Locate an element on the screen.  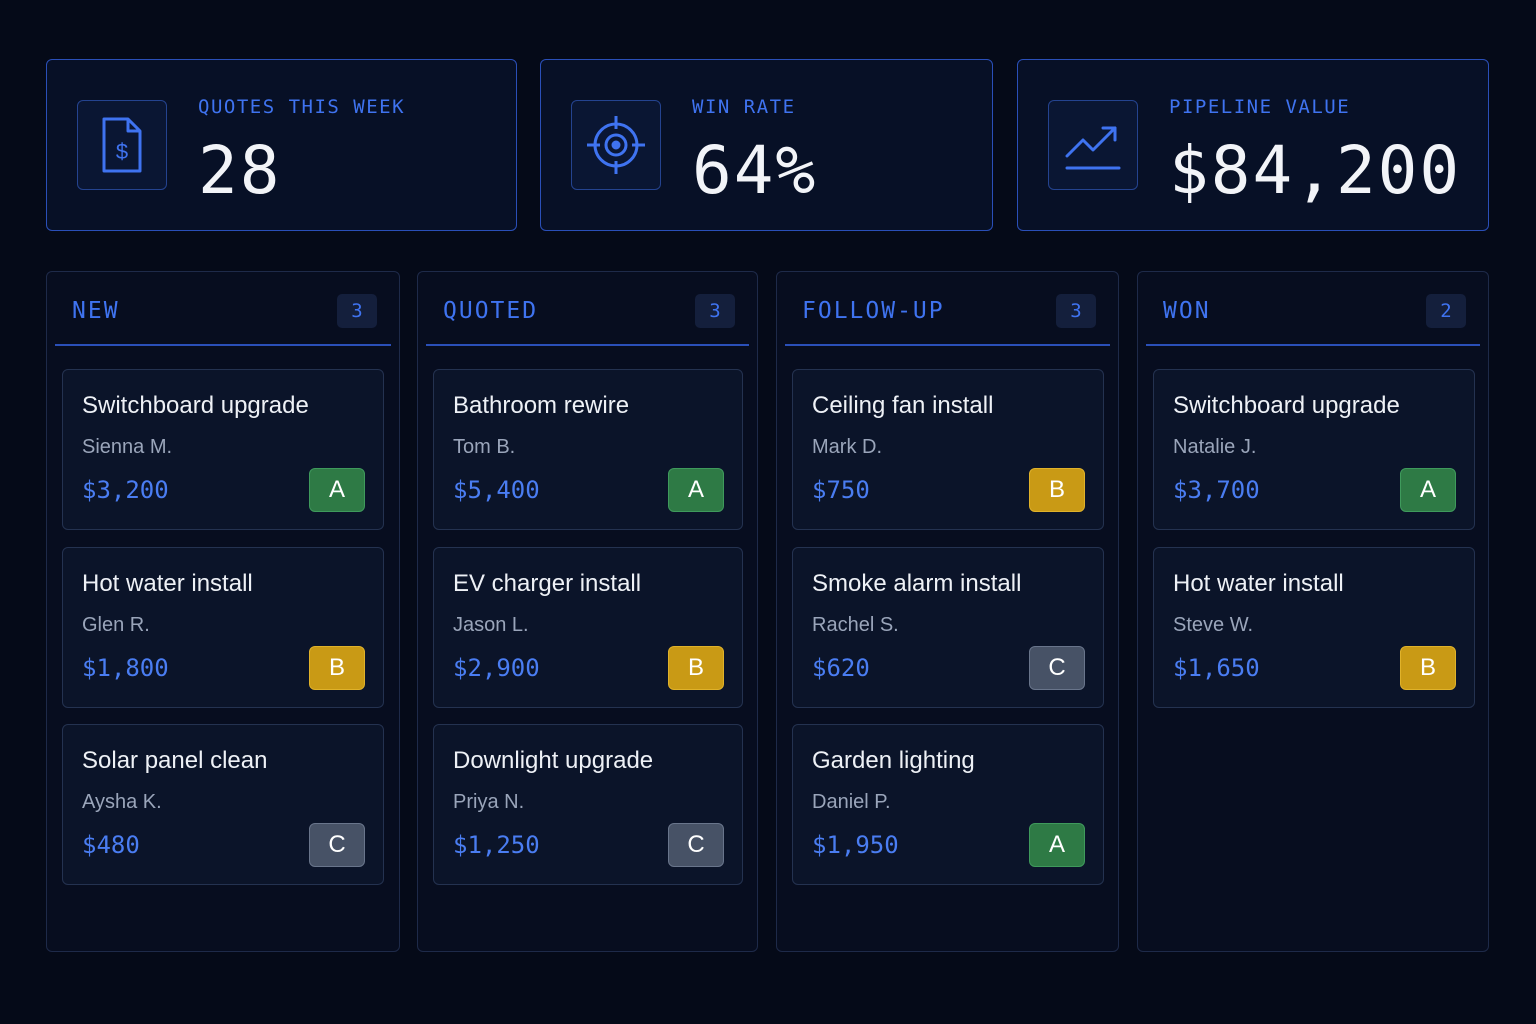
card-price: $3,700 is located at coordinates (1216, 490).